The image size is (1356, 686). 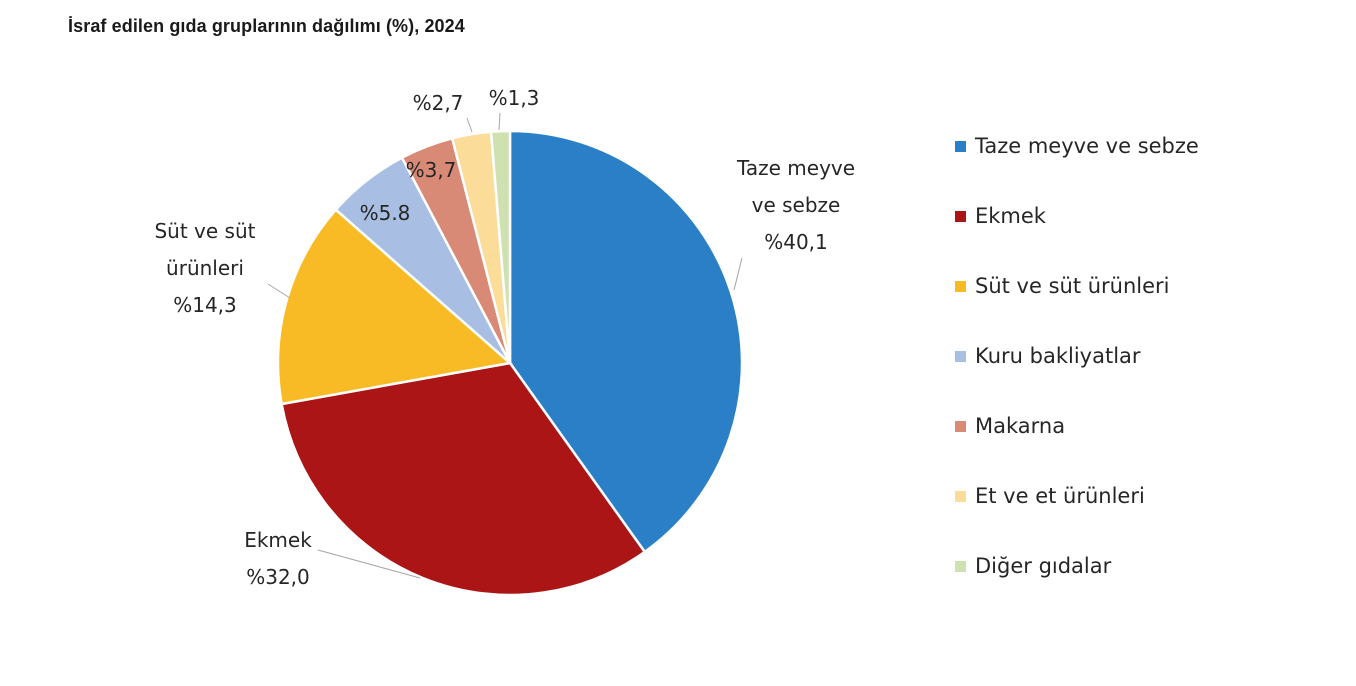 What do you see at coordinates (1087, 146) in the screenshot?
I see `legend-label: Taze meyve ve sebze` at bounding box center [1087, 146].